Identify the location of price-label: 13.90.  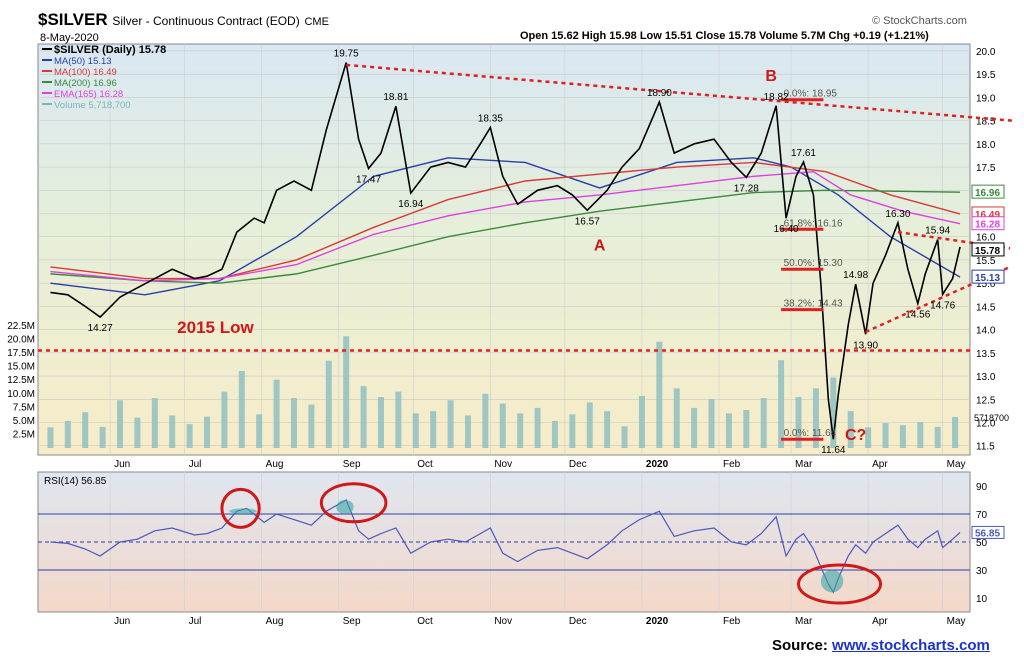
(865, 345).